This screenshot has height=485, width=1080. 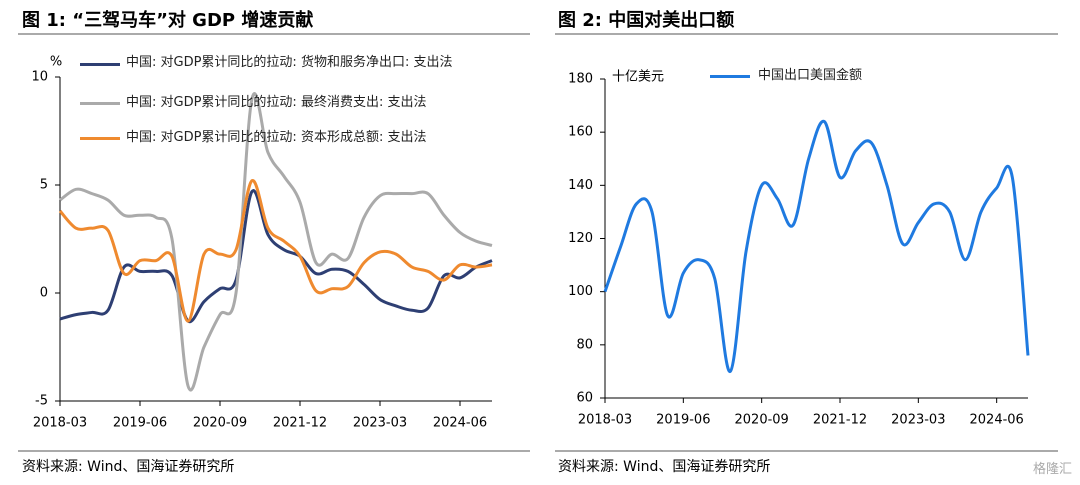 I want to click on y-tick-label: 120, so click(x=580, y=238).